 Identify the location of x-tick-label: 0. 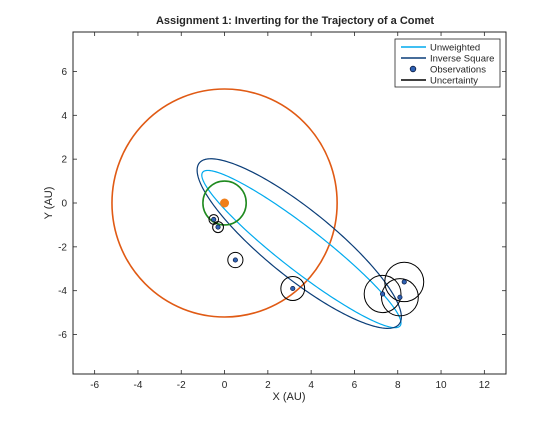
(225, 385).